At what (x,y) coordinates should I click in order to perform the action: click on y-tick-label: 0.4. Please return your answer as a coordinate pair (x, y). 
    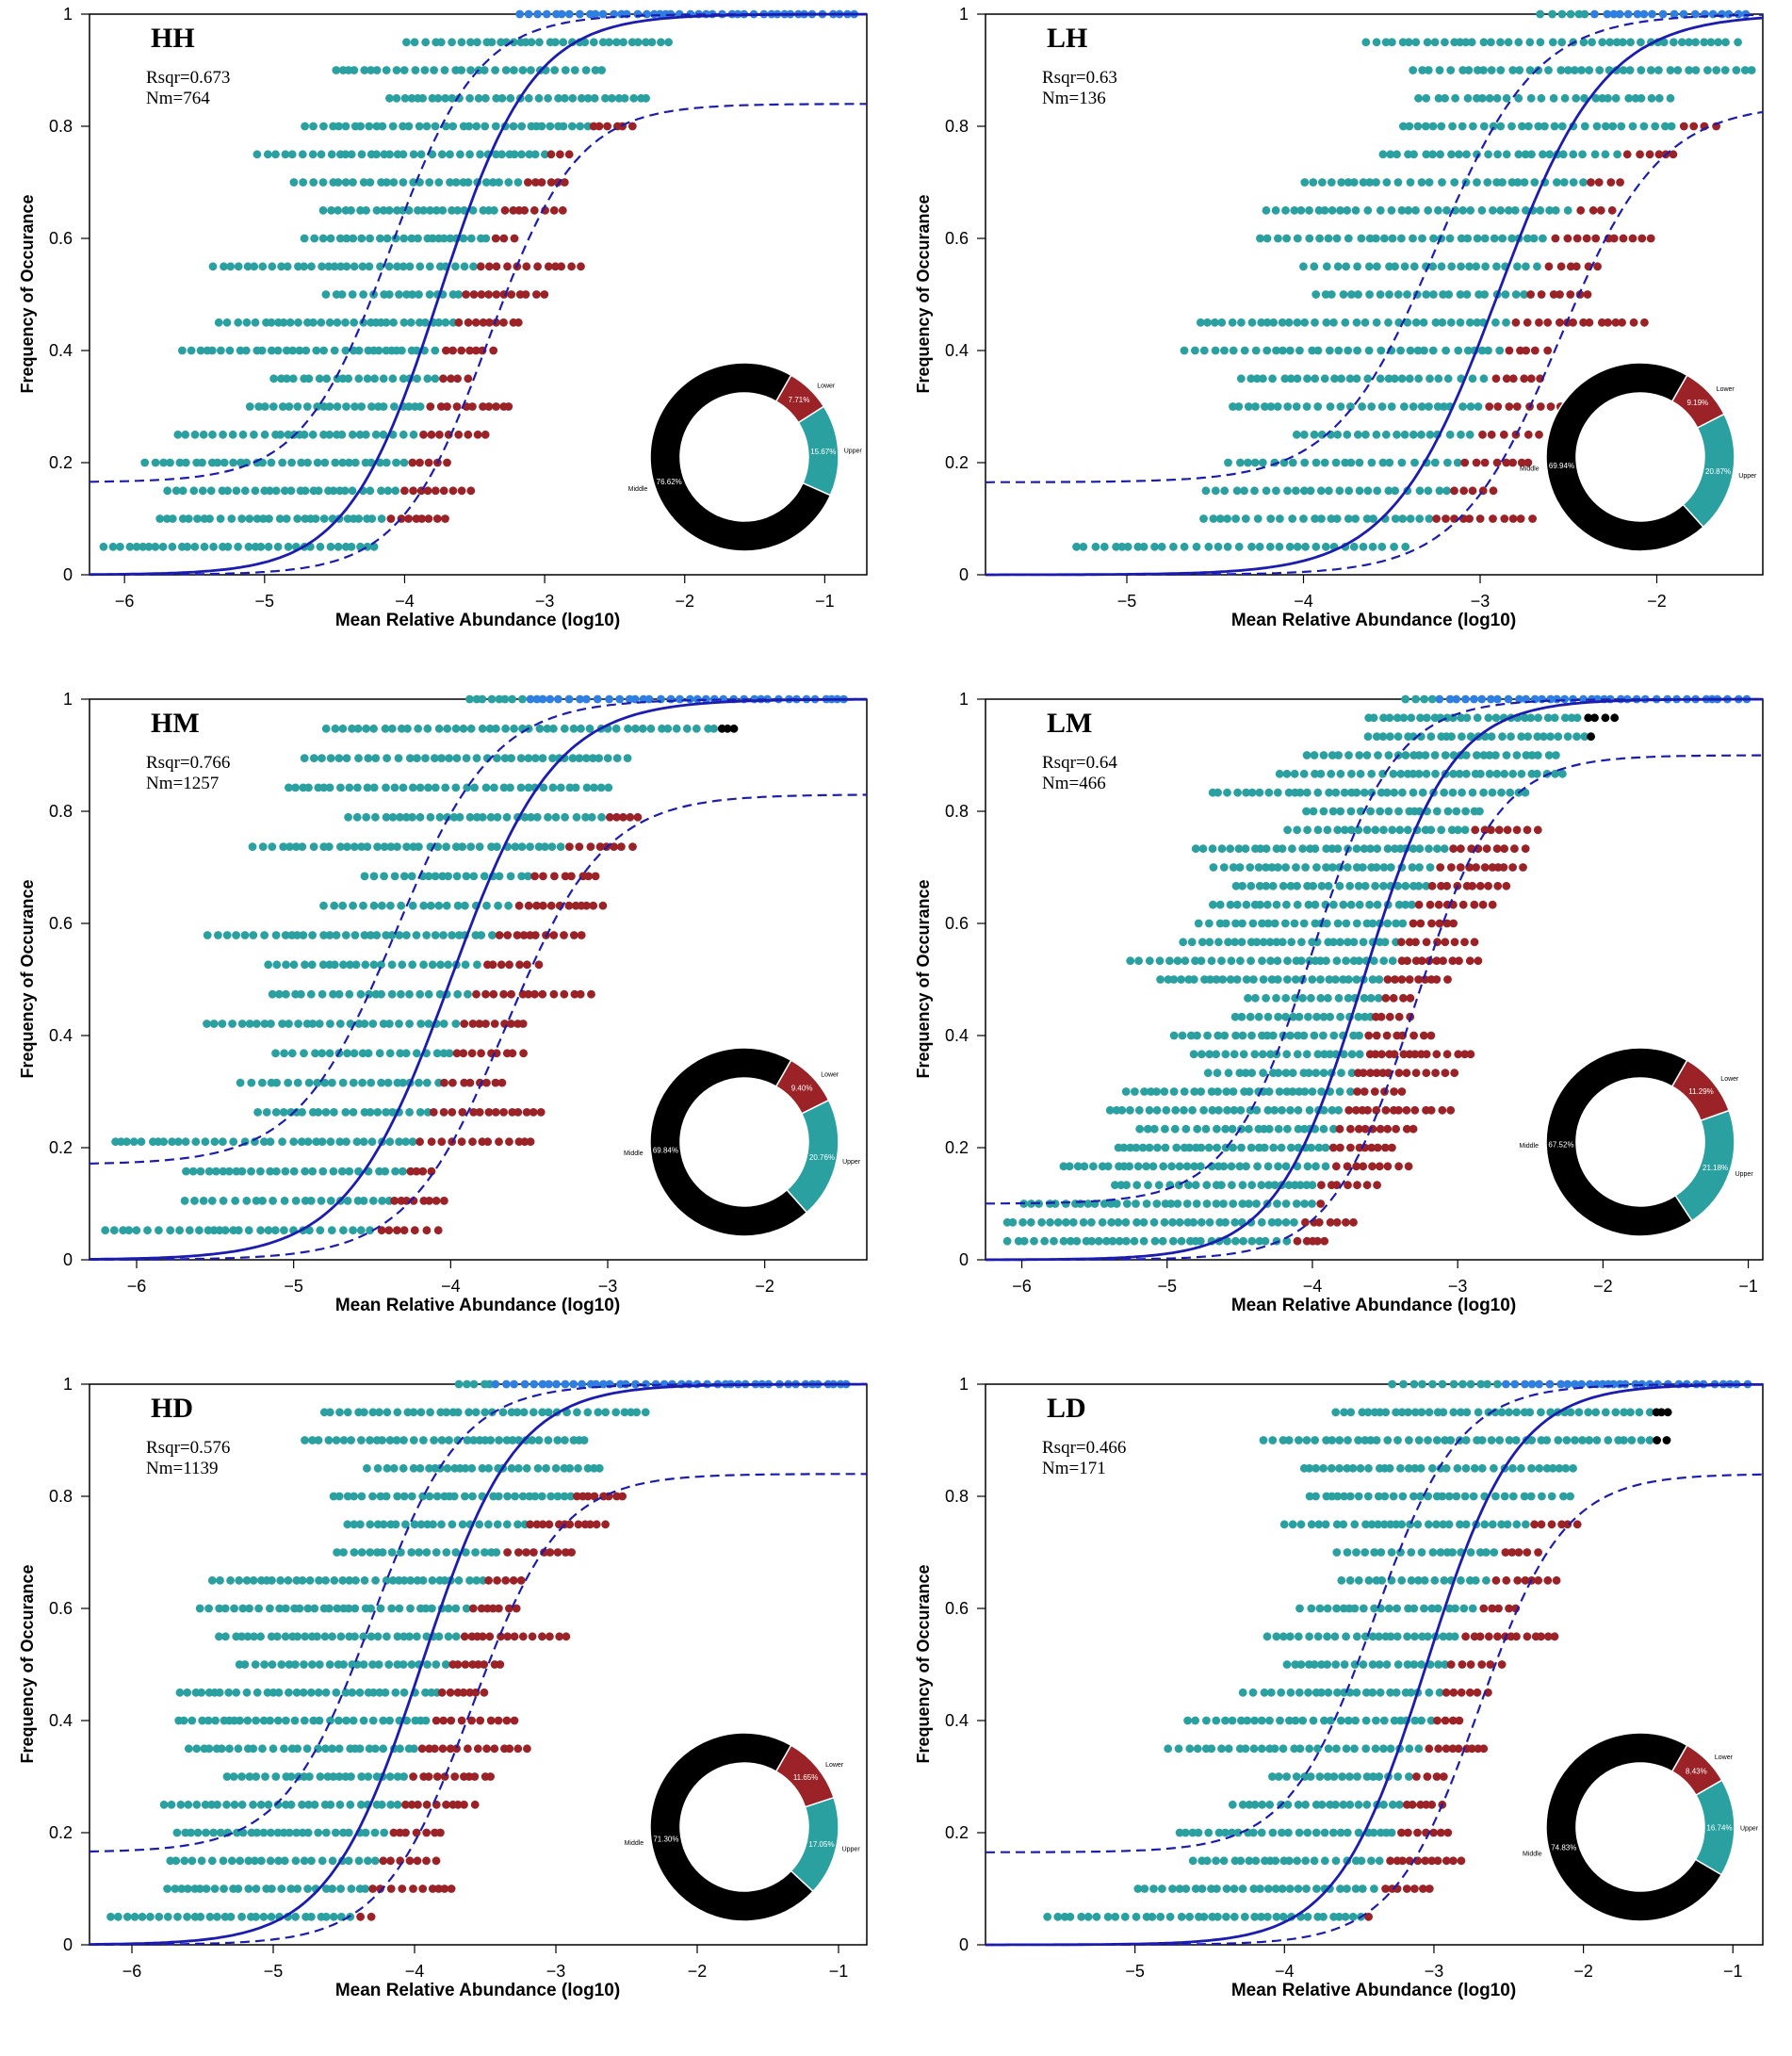
    Looking at the image, I should click on (957, 350).